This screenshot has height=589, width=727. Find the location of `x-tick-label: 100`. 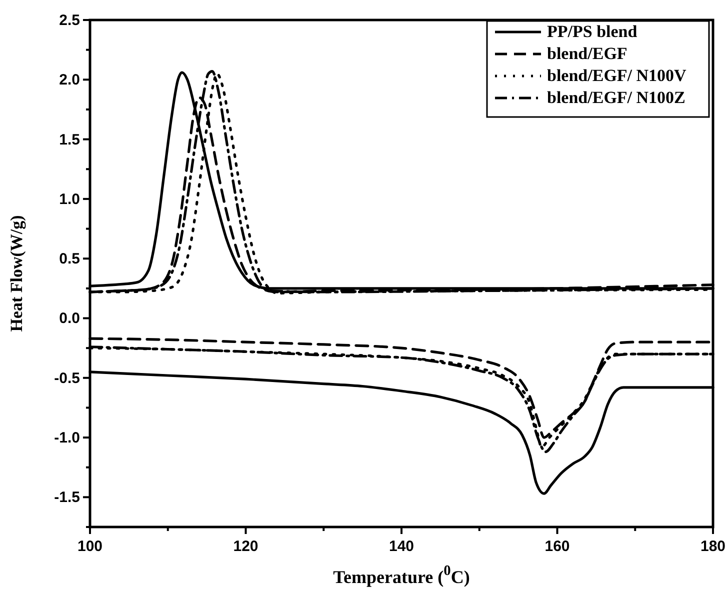

x-tick-label: 100 is located at coordinates (90, 546).